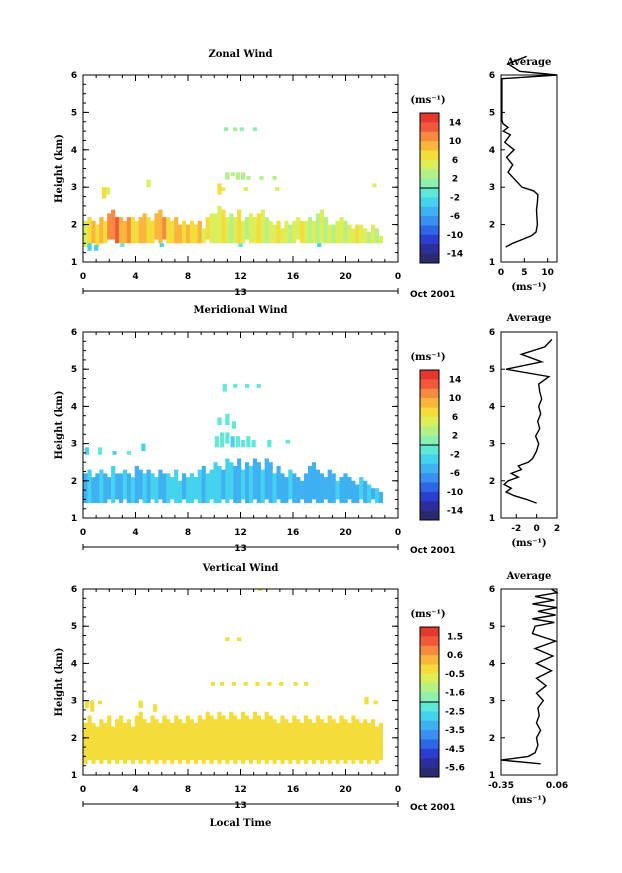  What do you see at coordinates (455, 180) in the screenshot?
I see `colorbar-tick-label: 2` at bounding box center [455, 180].